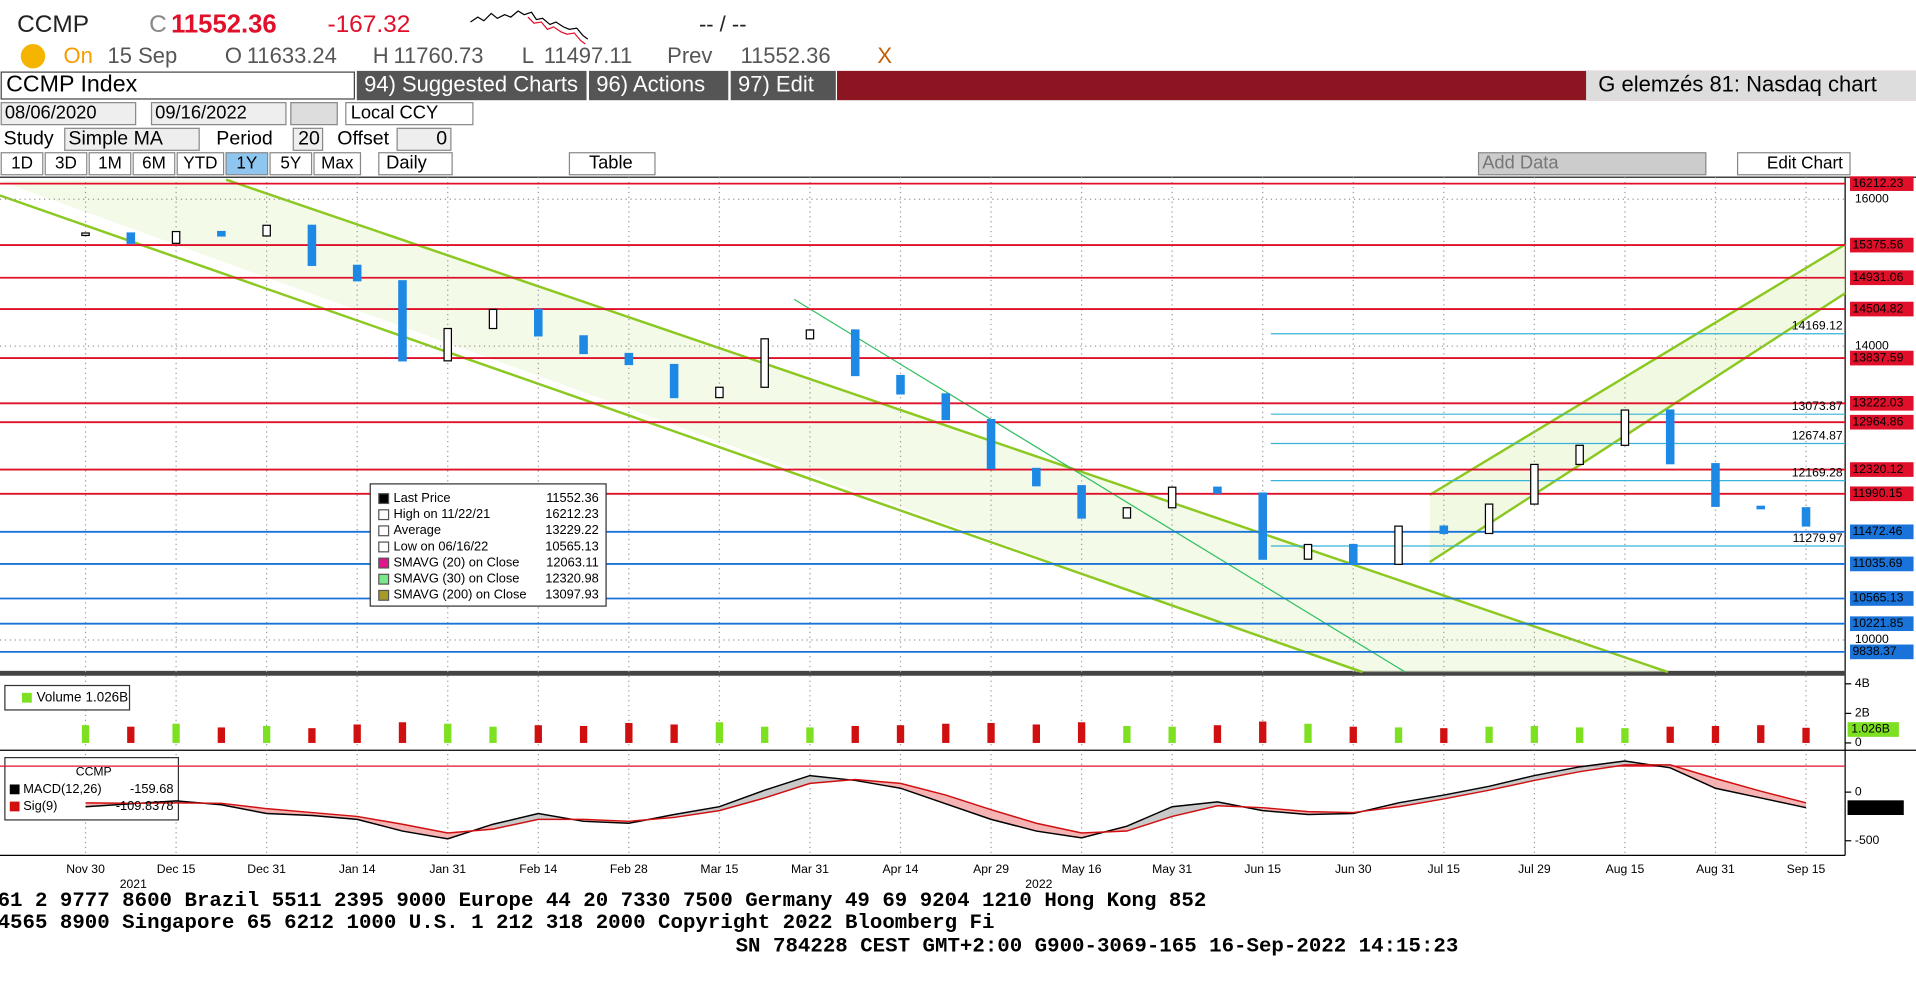  Describe the element at coordinates (33, 56) in the screenshot. I see `icon` at that location.